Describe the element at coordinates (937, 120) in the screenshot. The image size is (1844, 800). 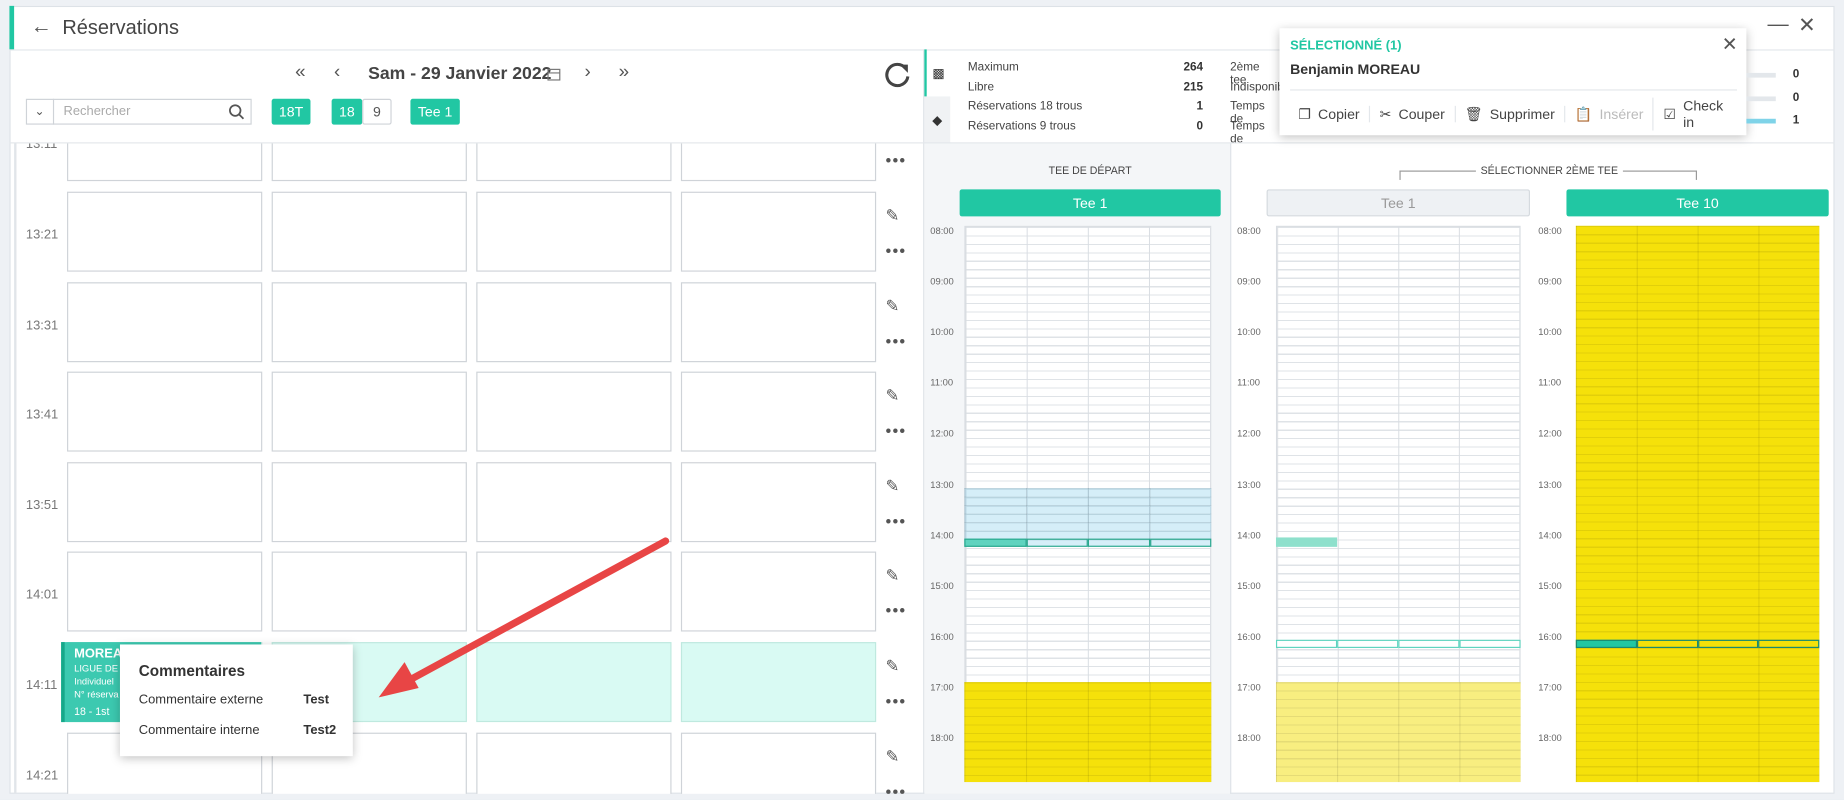
I see `tag-tab: ◆` at that location.